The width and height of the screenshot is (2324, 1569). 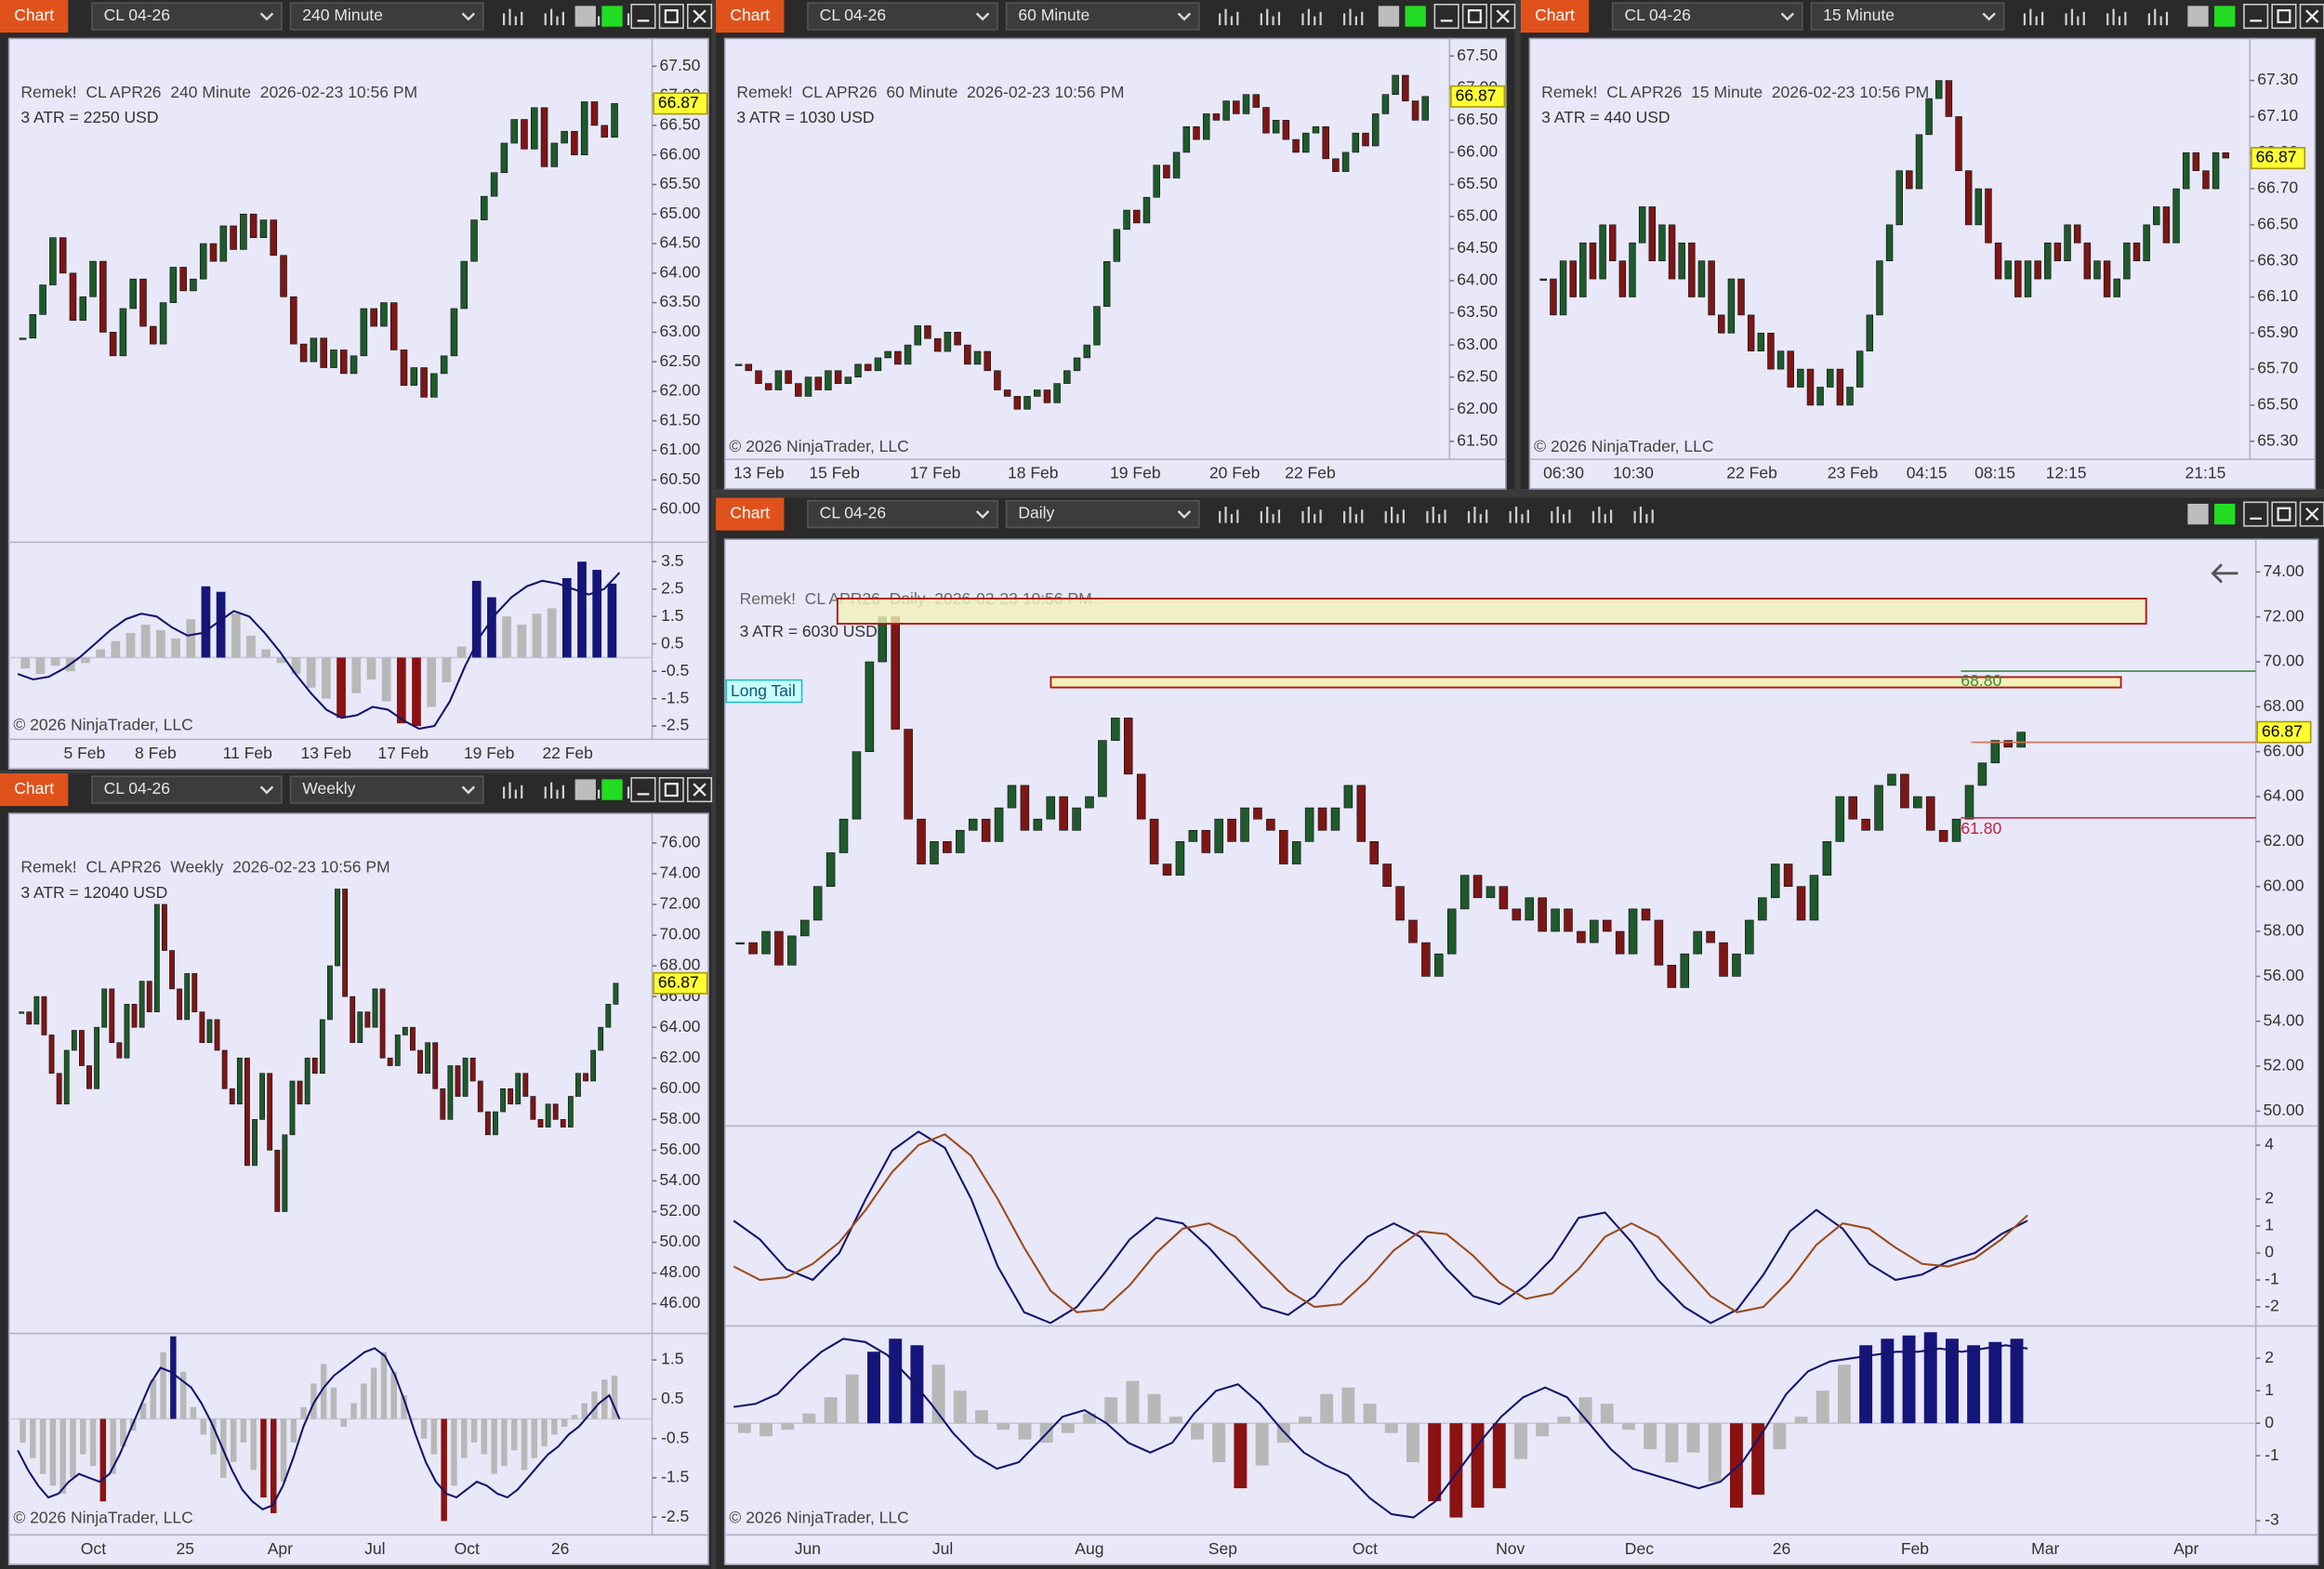 What do you see at coordinates (247, 753) in the screenshot?
I see `date-label: 11 Feb` at bounding box center [247, 753].